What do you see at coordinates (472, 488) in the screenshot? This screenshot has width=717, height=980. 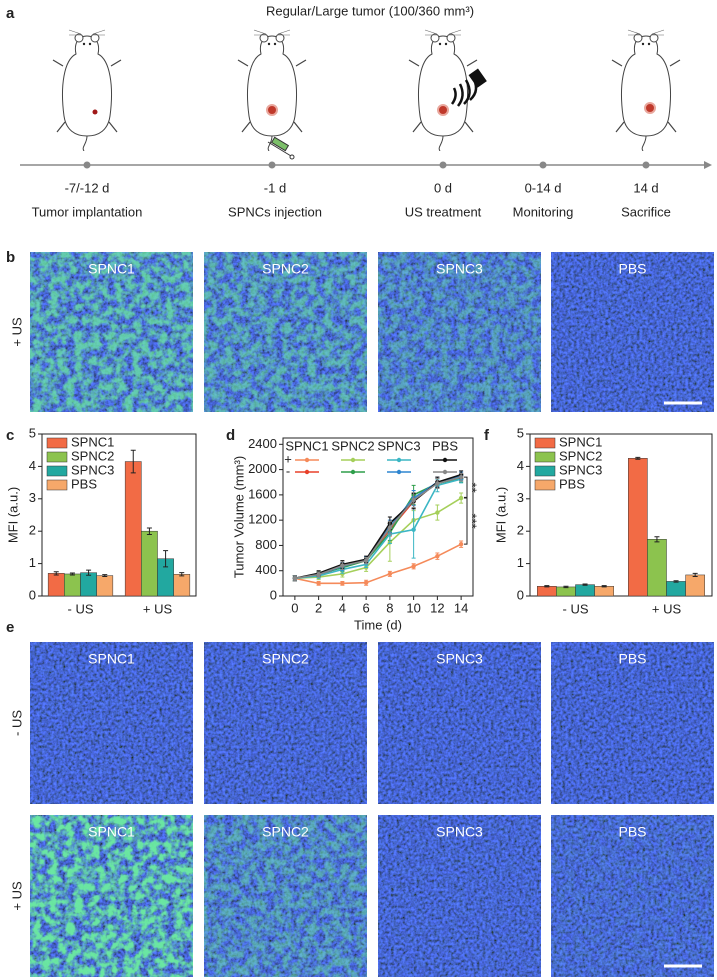 I see `significance: **` at bounding box center [472, 488].